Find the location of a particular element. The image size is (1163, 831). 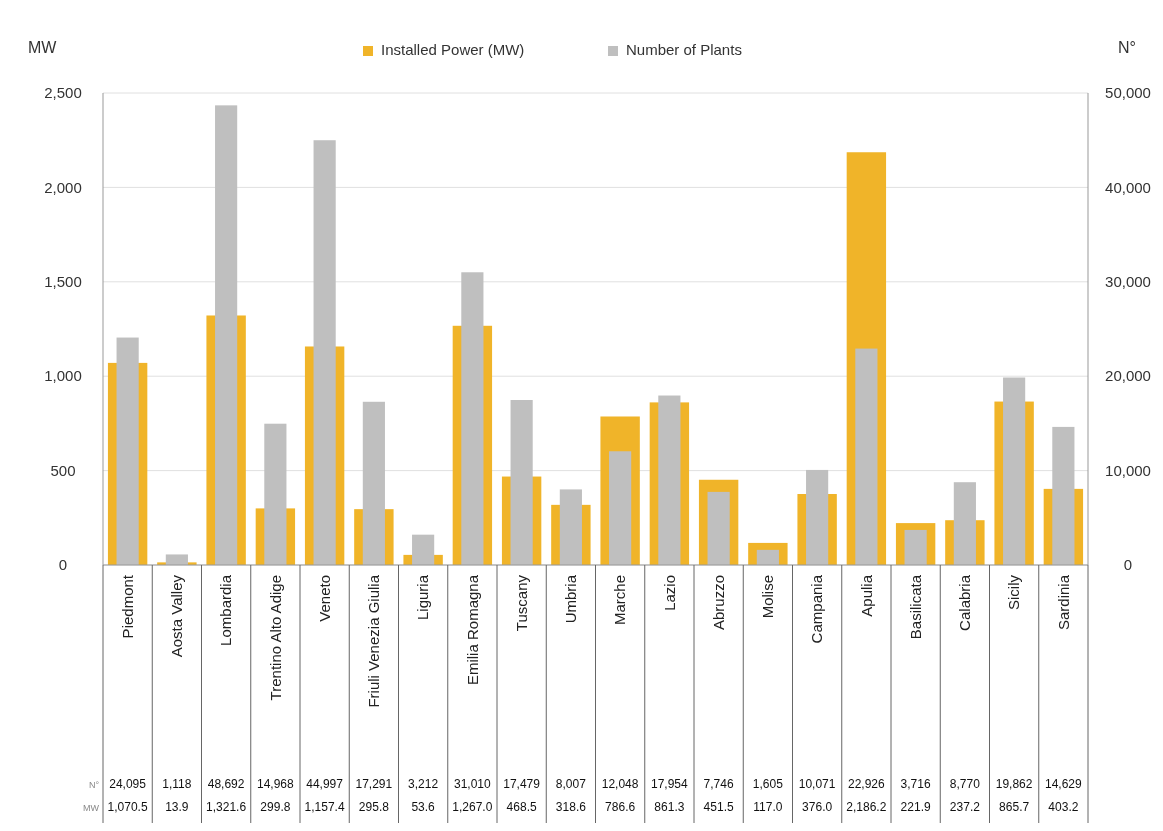

legend-label: Installed Power (MW) is located at coordinates (453, 49).